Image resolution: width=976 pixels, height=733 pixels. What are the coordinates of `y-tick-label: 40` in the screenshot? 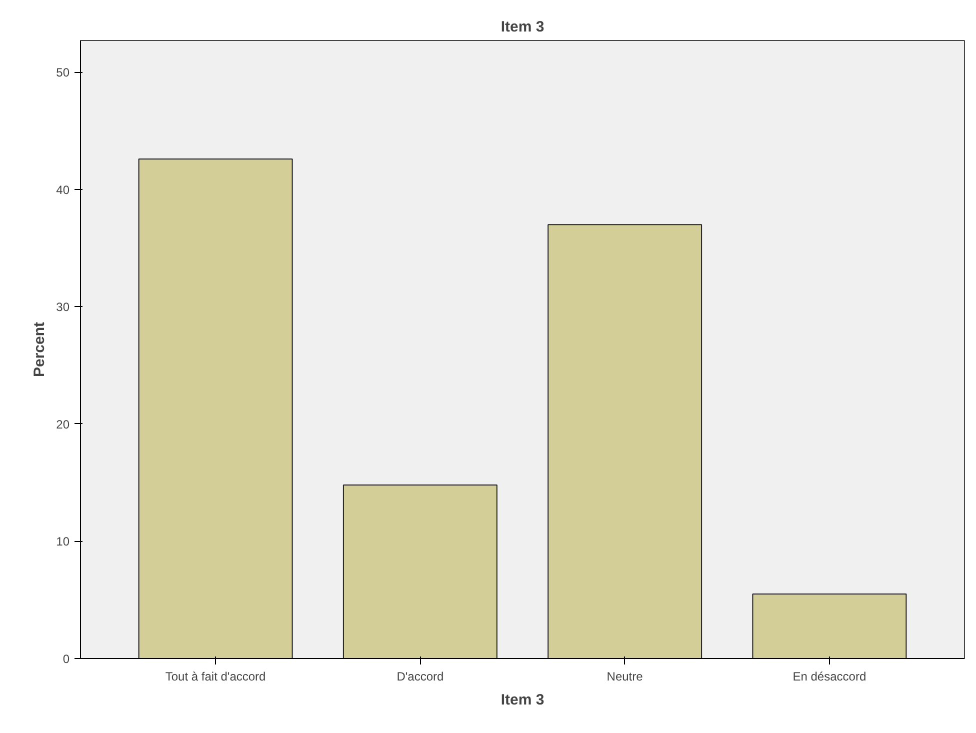 It's located at (63, 189).